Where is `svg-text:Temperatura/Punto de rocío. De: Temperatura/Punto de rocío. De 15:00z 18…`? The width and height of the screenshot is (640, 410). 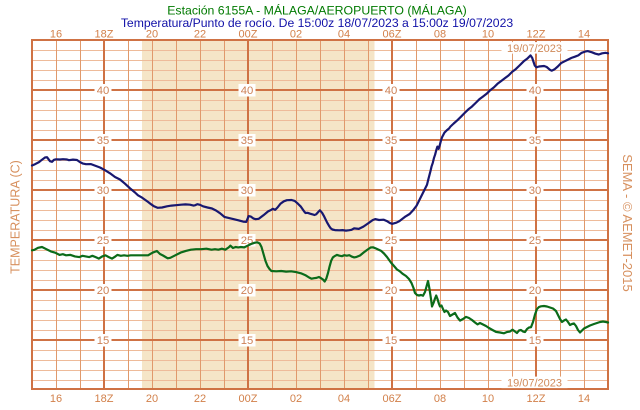
svg-text:Temperatura/Punto de rocío. De: Temperatura/Punto de rocío. De 15:00z 18… is located at coordinates (317, 23).